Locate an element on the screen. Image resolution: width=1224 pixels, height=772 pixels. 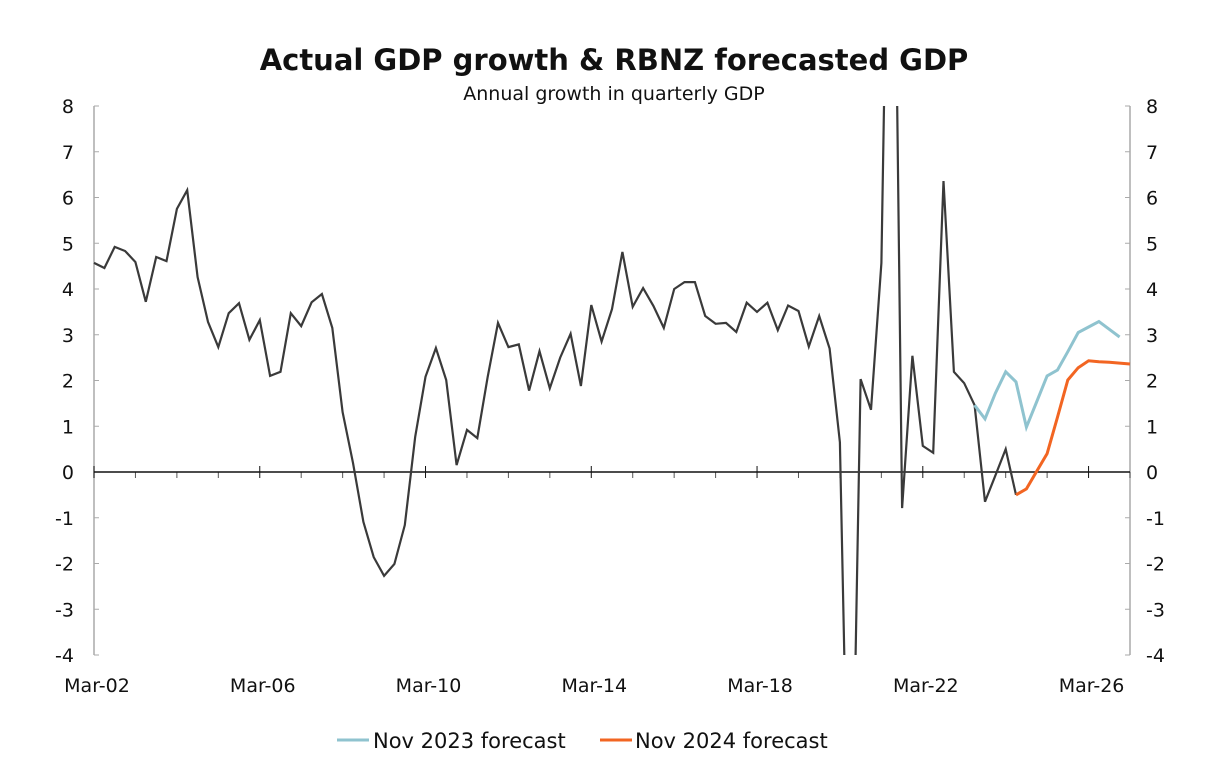
right-y-tick-label: -2 is located at coordinates (1155, 565).